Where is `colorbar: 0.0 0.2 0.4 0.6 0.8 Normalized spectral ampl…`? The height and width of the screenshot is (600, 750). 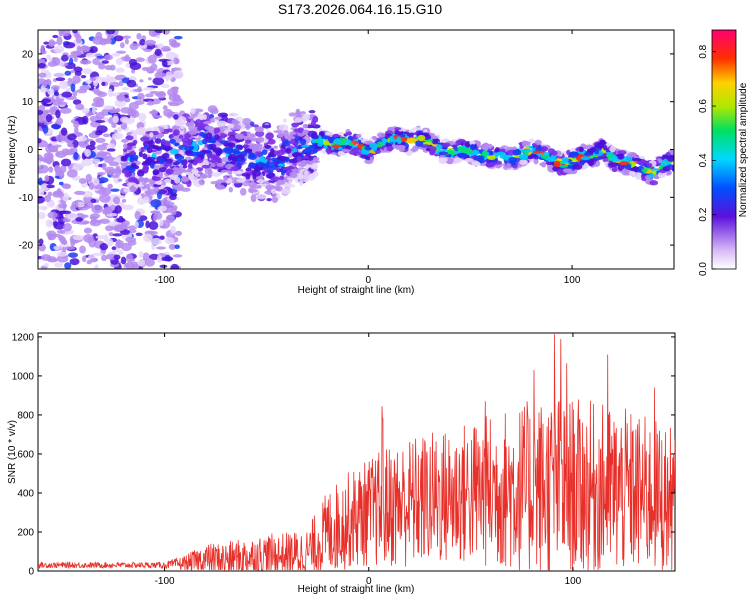 colorbar: 0.0 0.2 0.4 0.6 0.8 Normalized spectral ampl… is located at coordinates (723, 152).